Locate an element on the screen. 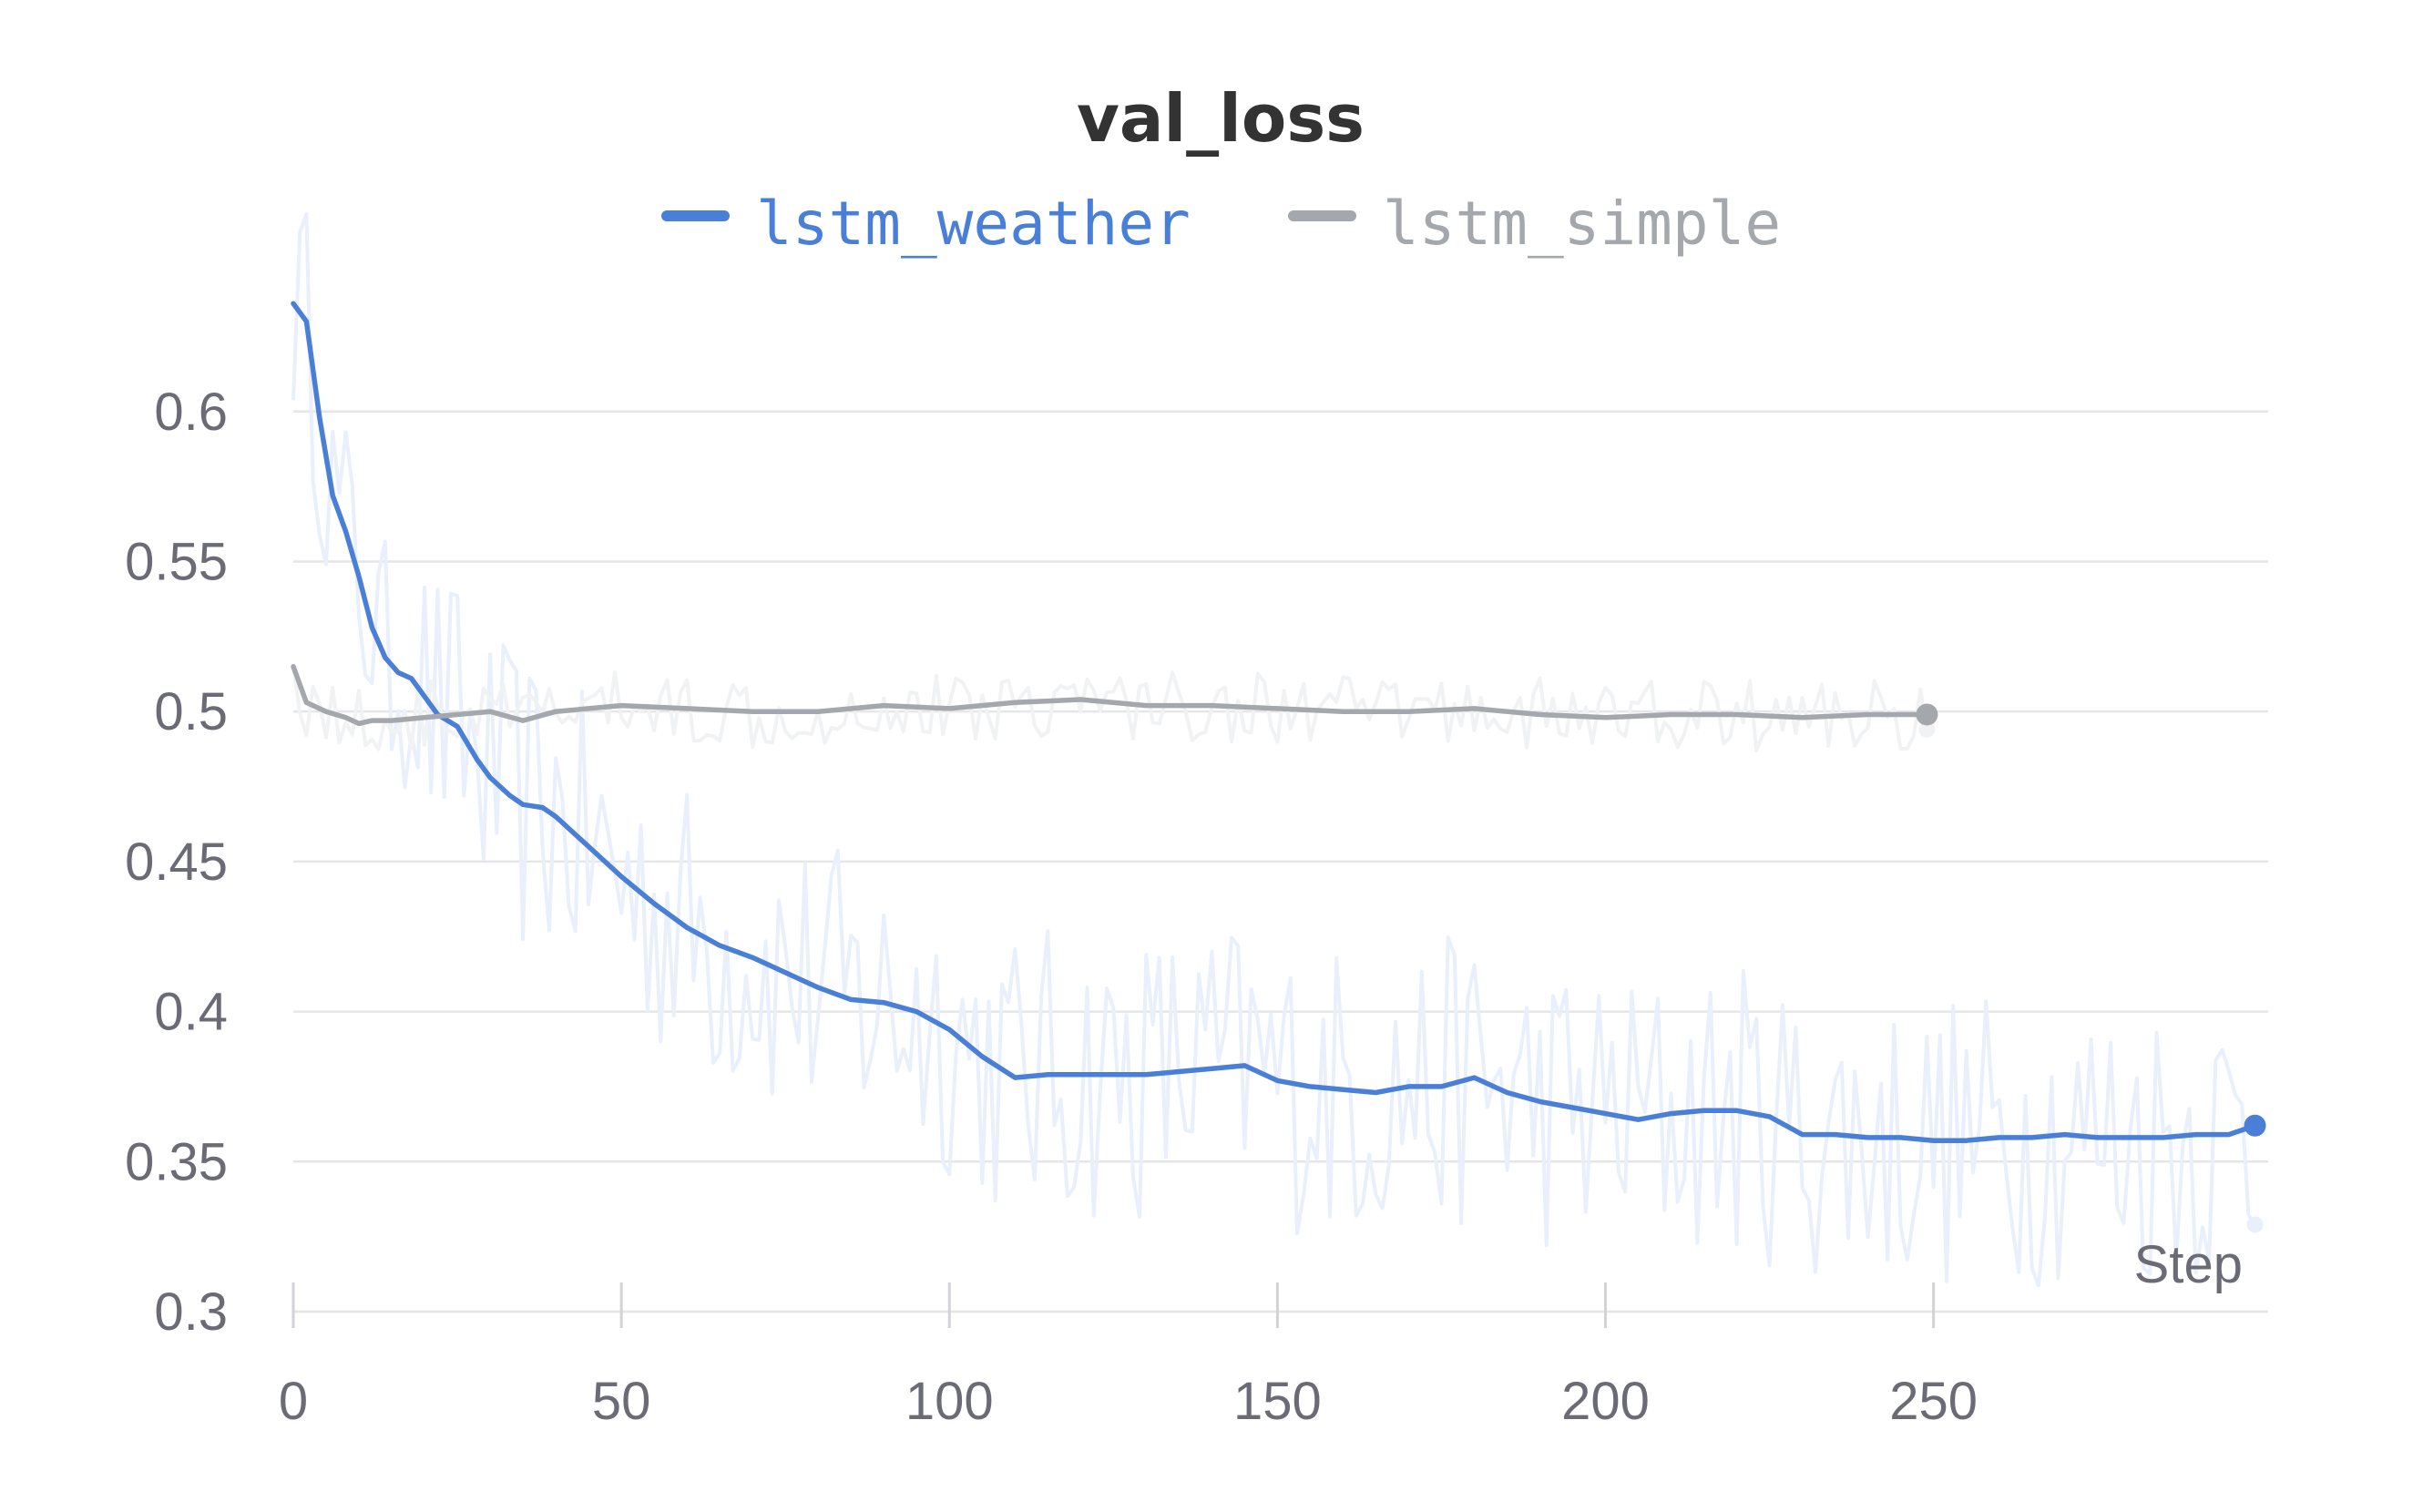 Image resolution: width=2423 pixels, height=1512 pixels. x-tick-label: 200 is located at coordinates (1606, 1401).